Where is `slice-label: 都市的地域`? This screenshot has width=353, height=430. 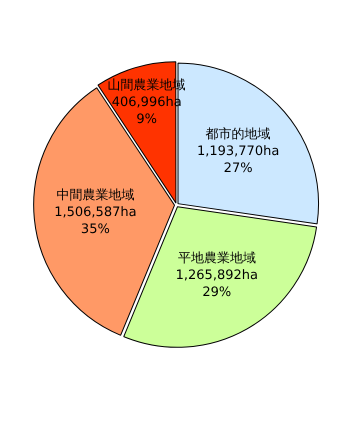 slice-label: 都市的地域 is located at coordinates (238, 134).